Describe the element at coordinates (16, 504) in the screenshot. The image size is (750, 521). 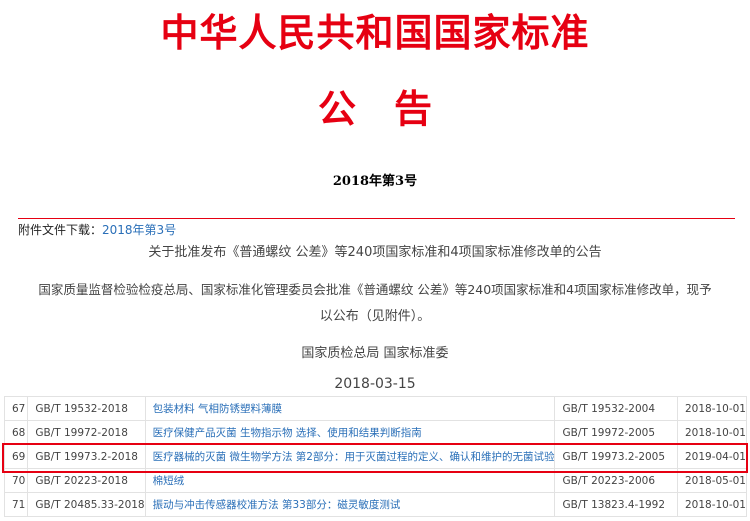
I see `row-number: 71` at that location.